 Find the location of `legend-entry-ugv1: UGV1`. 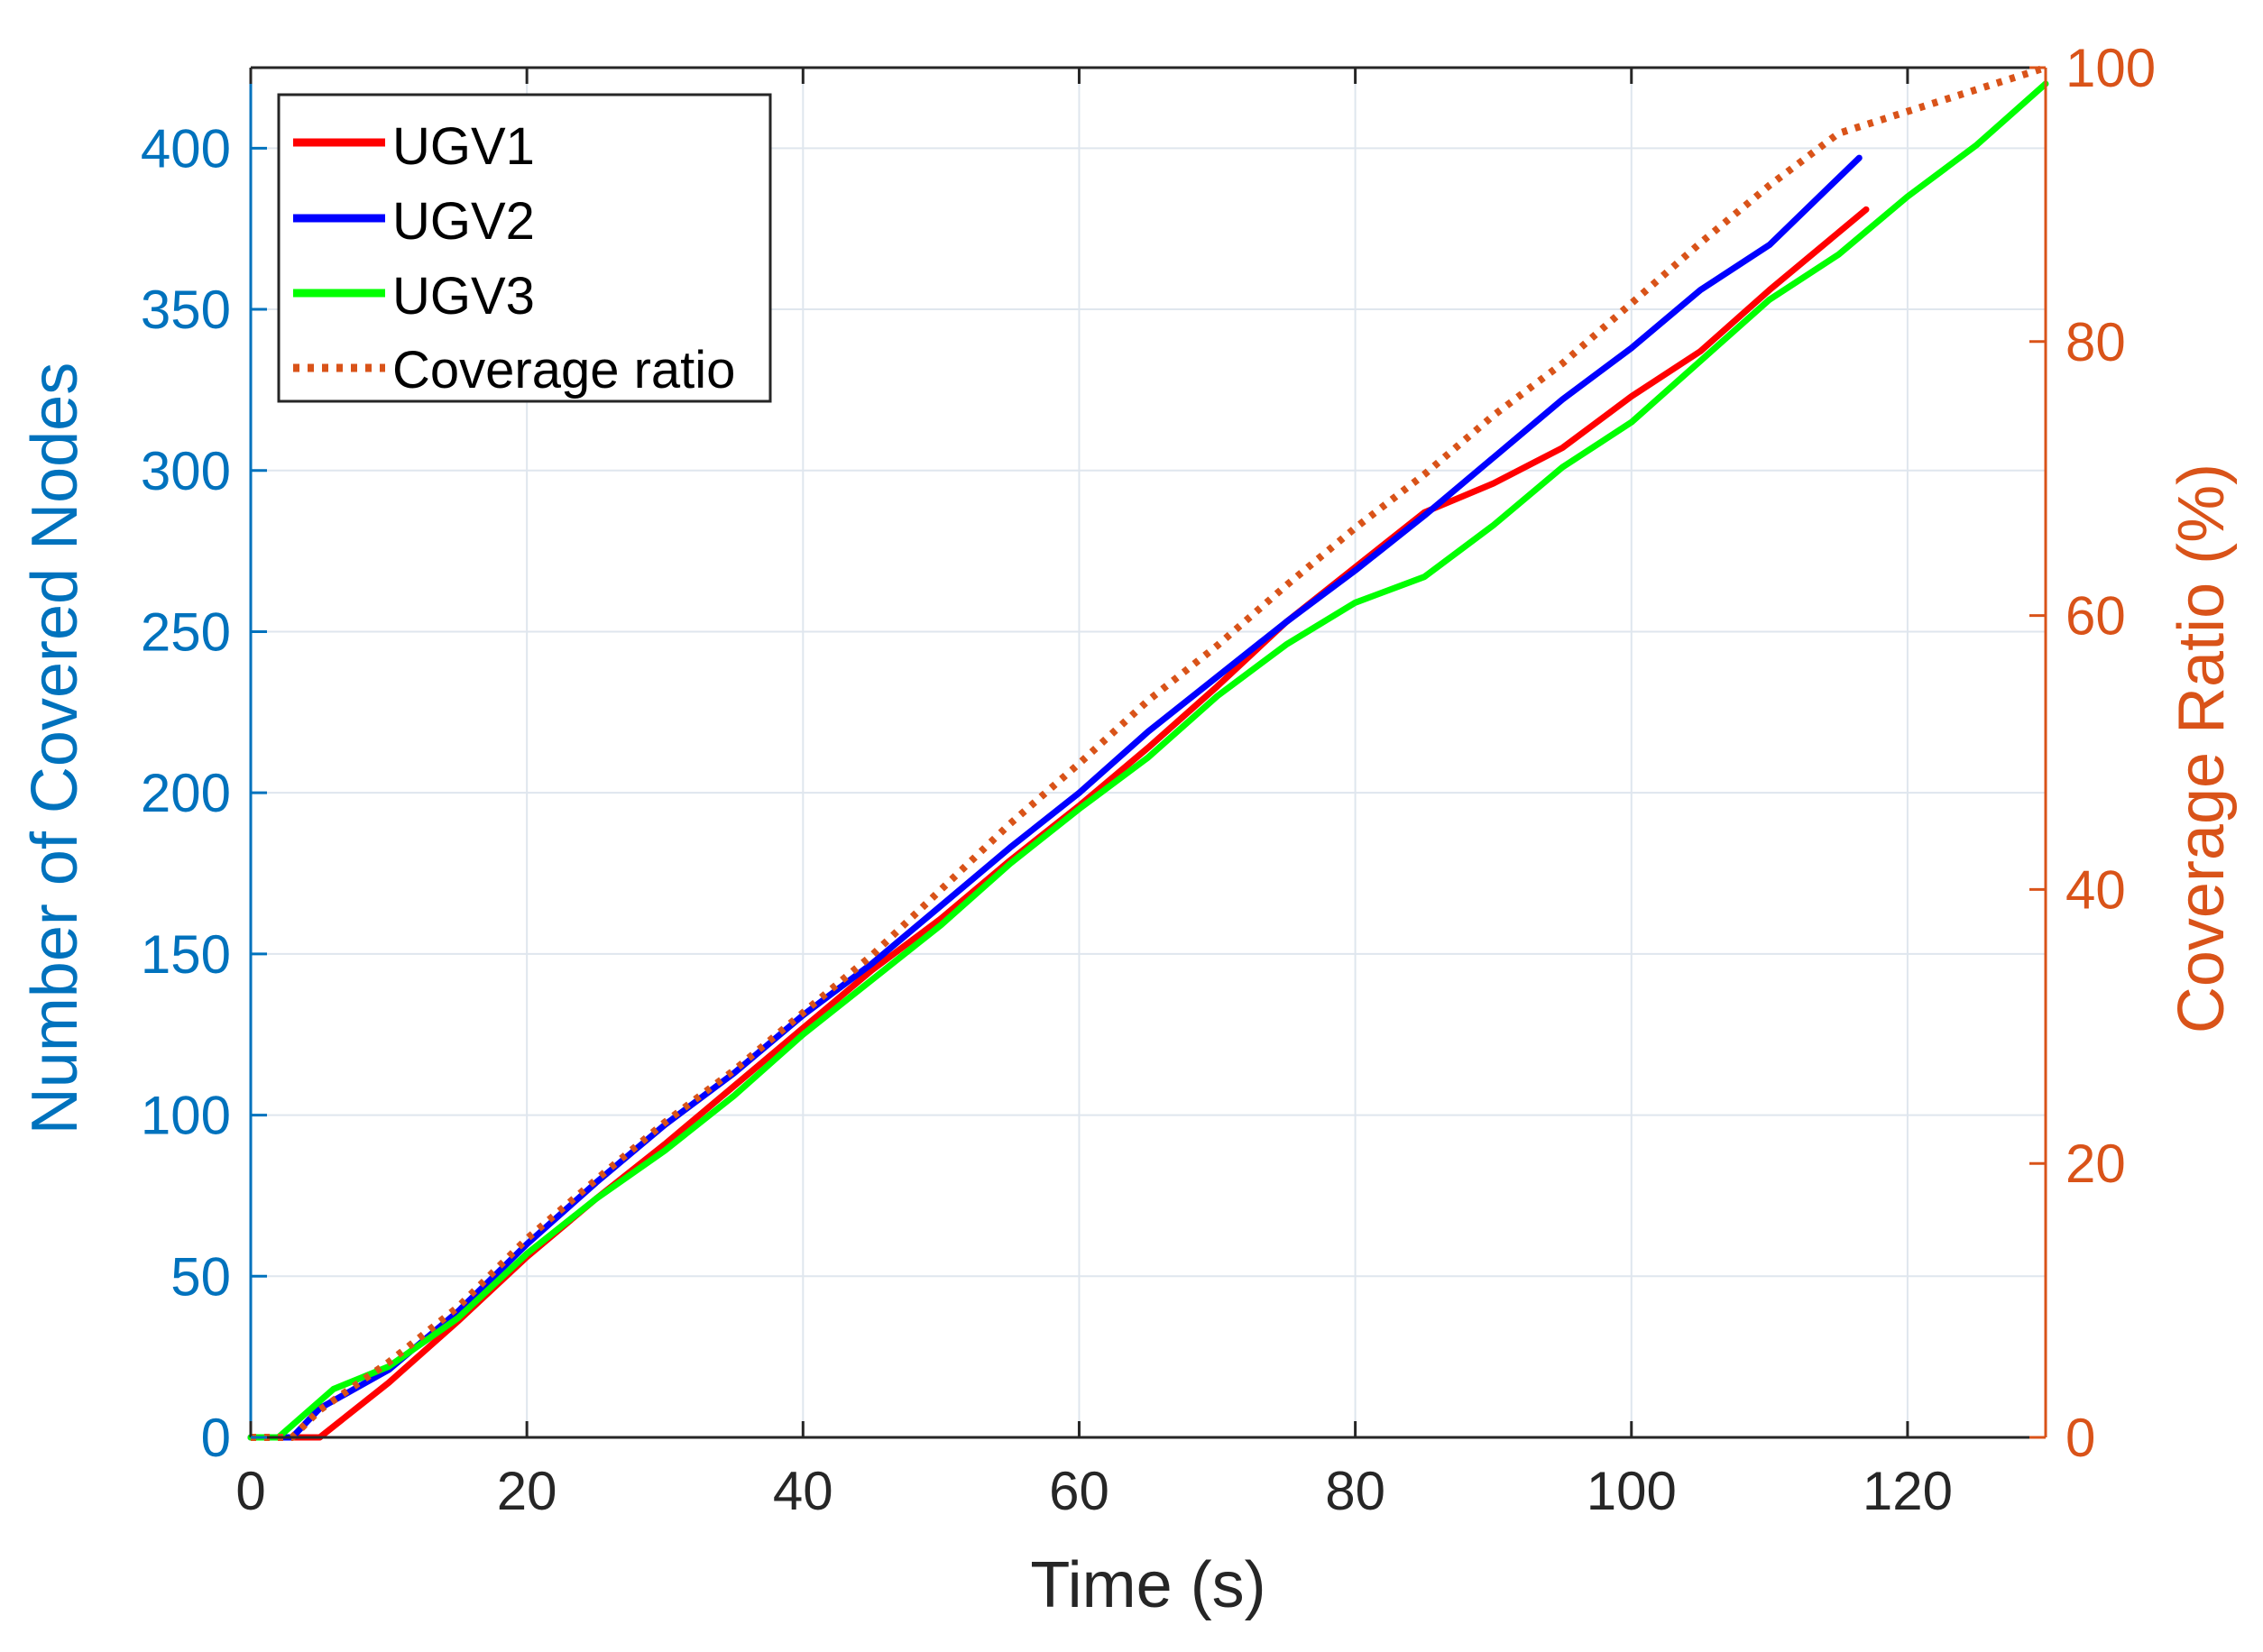

legend-entry-ugv1: UGV1 is located at coordinates (464, 146).